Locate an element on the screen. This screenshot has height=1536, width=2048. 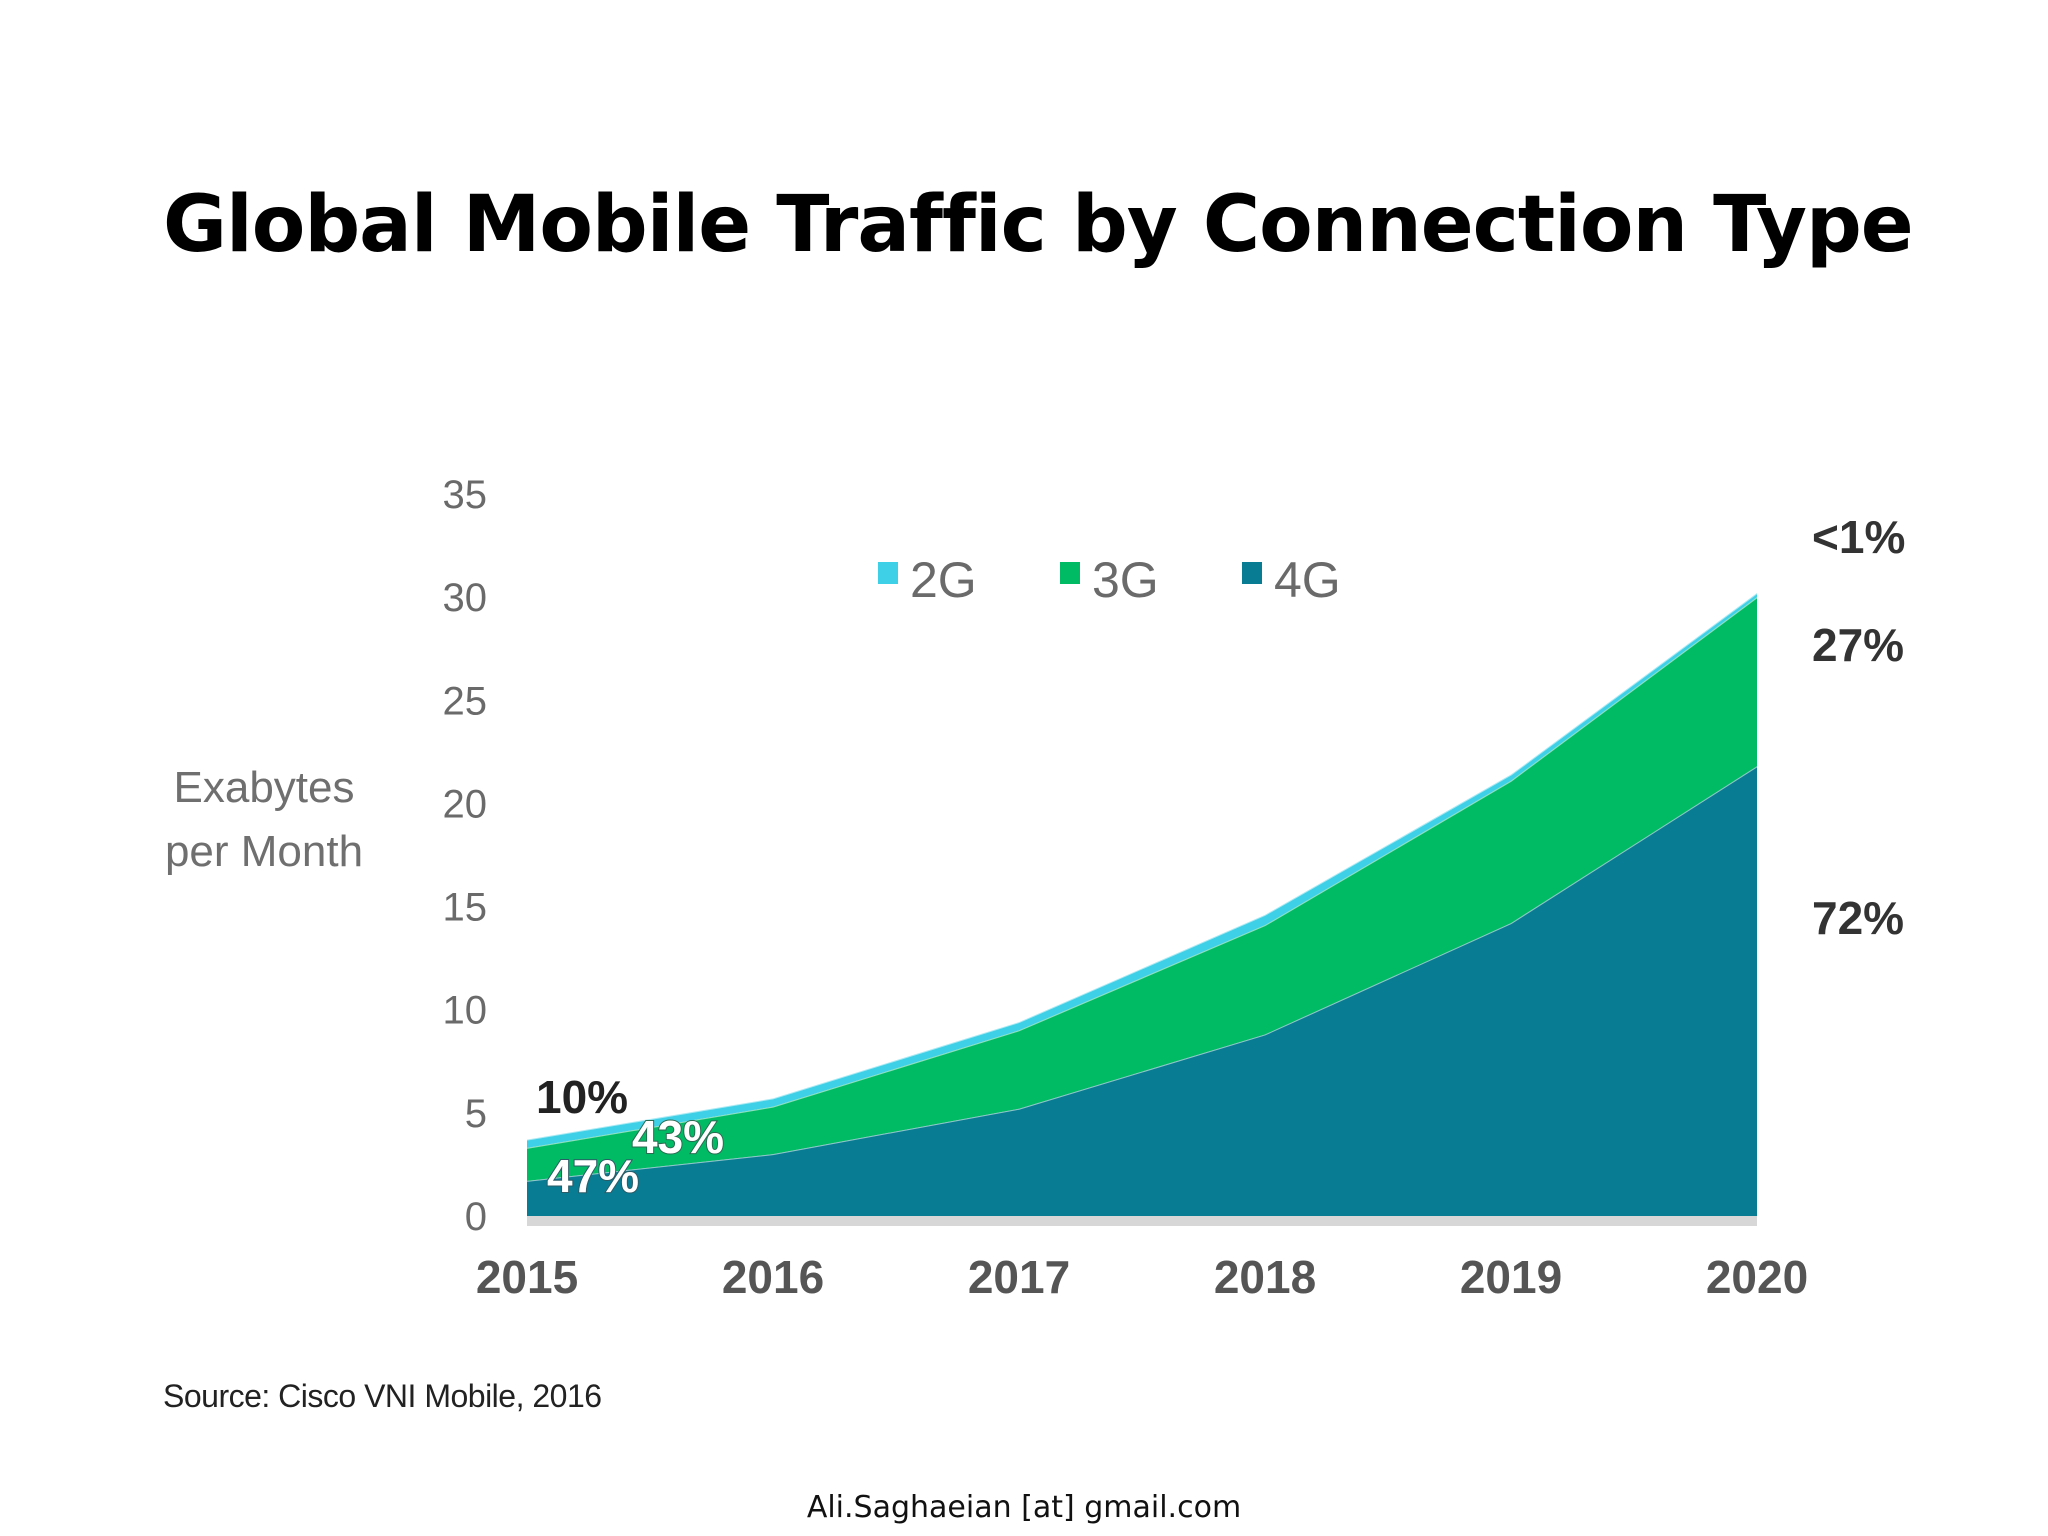
x-tick-label: 2019 is located at coordinates (1511, 1277).